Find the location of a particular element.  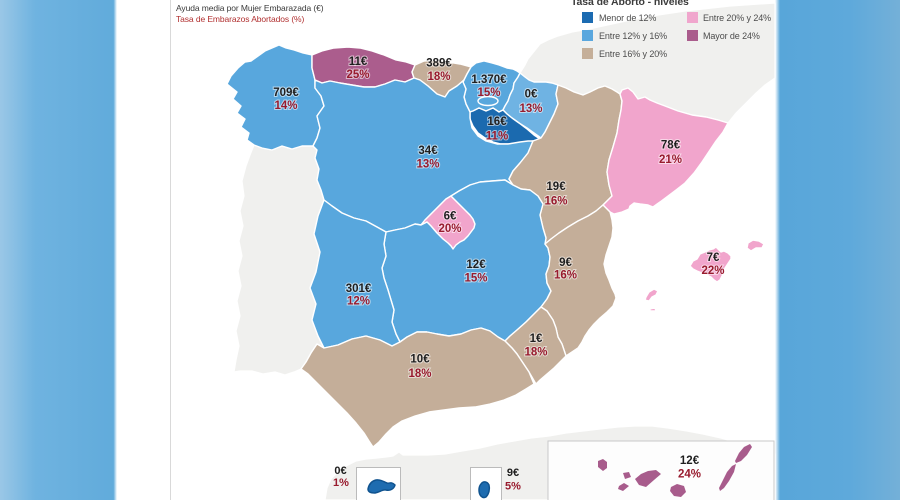

svg-text: 34€ is located at coordinates (428, 151).